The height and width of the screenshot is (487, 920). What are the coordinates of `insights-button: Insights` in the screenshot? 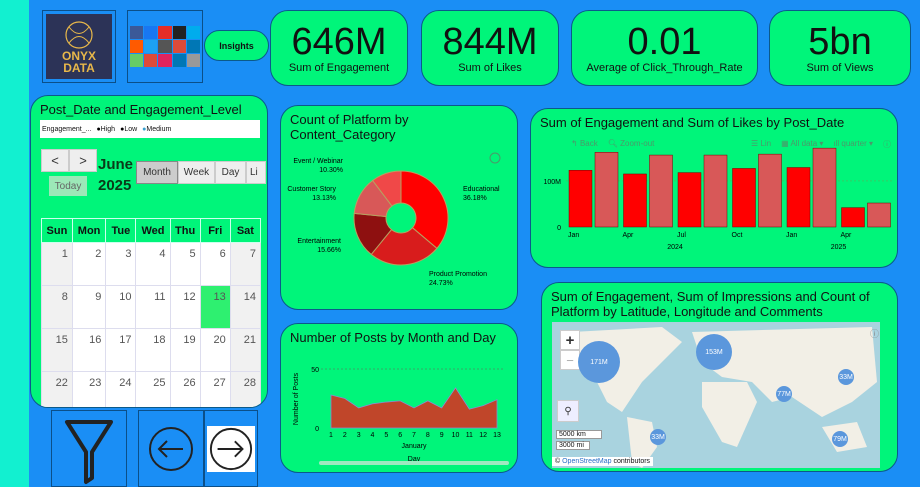 It's located at (236, 45).